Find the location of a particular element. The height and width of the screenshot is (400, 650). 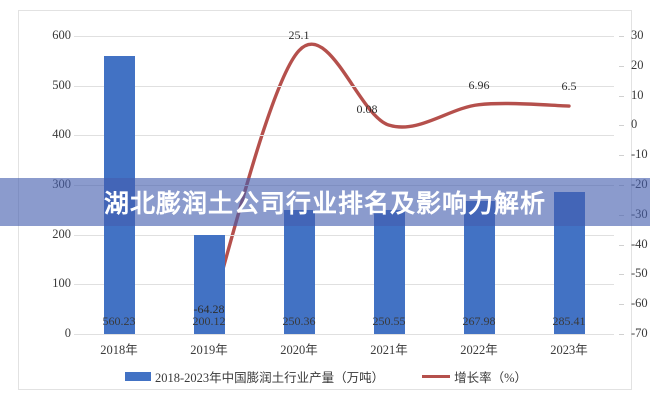

left-axis-tick-label: 600 is located at coordinates (61, 35).